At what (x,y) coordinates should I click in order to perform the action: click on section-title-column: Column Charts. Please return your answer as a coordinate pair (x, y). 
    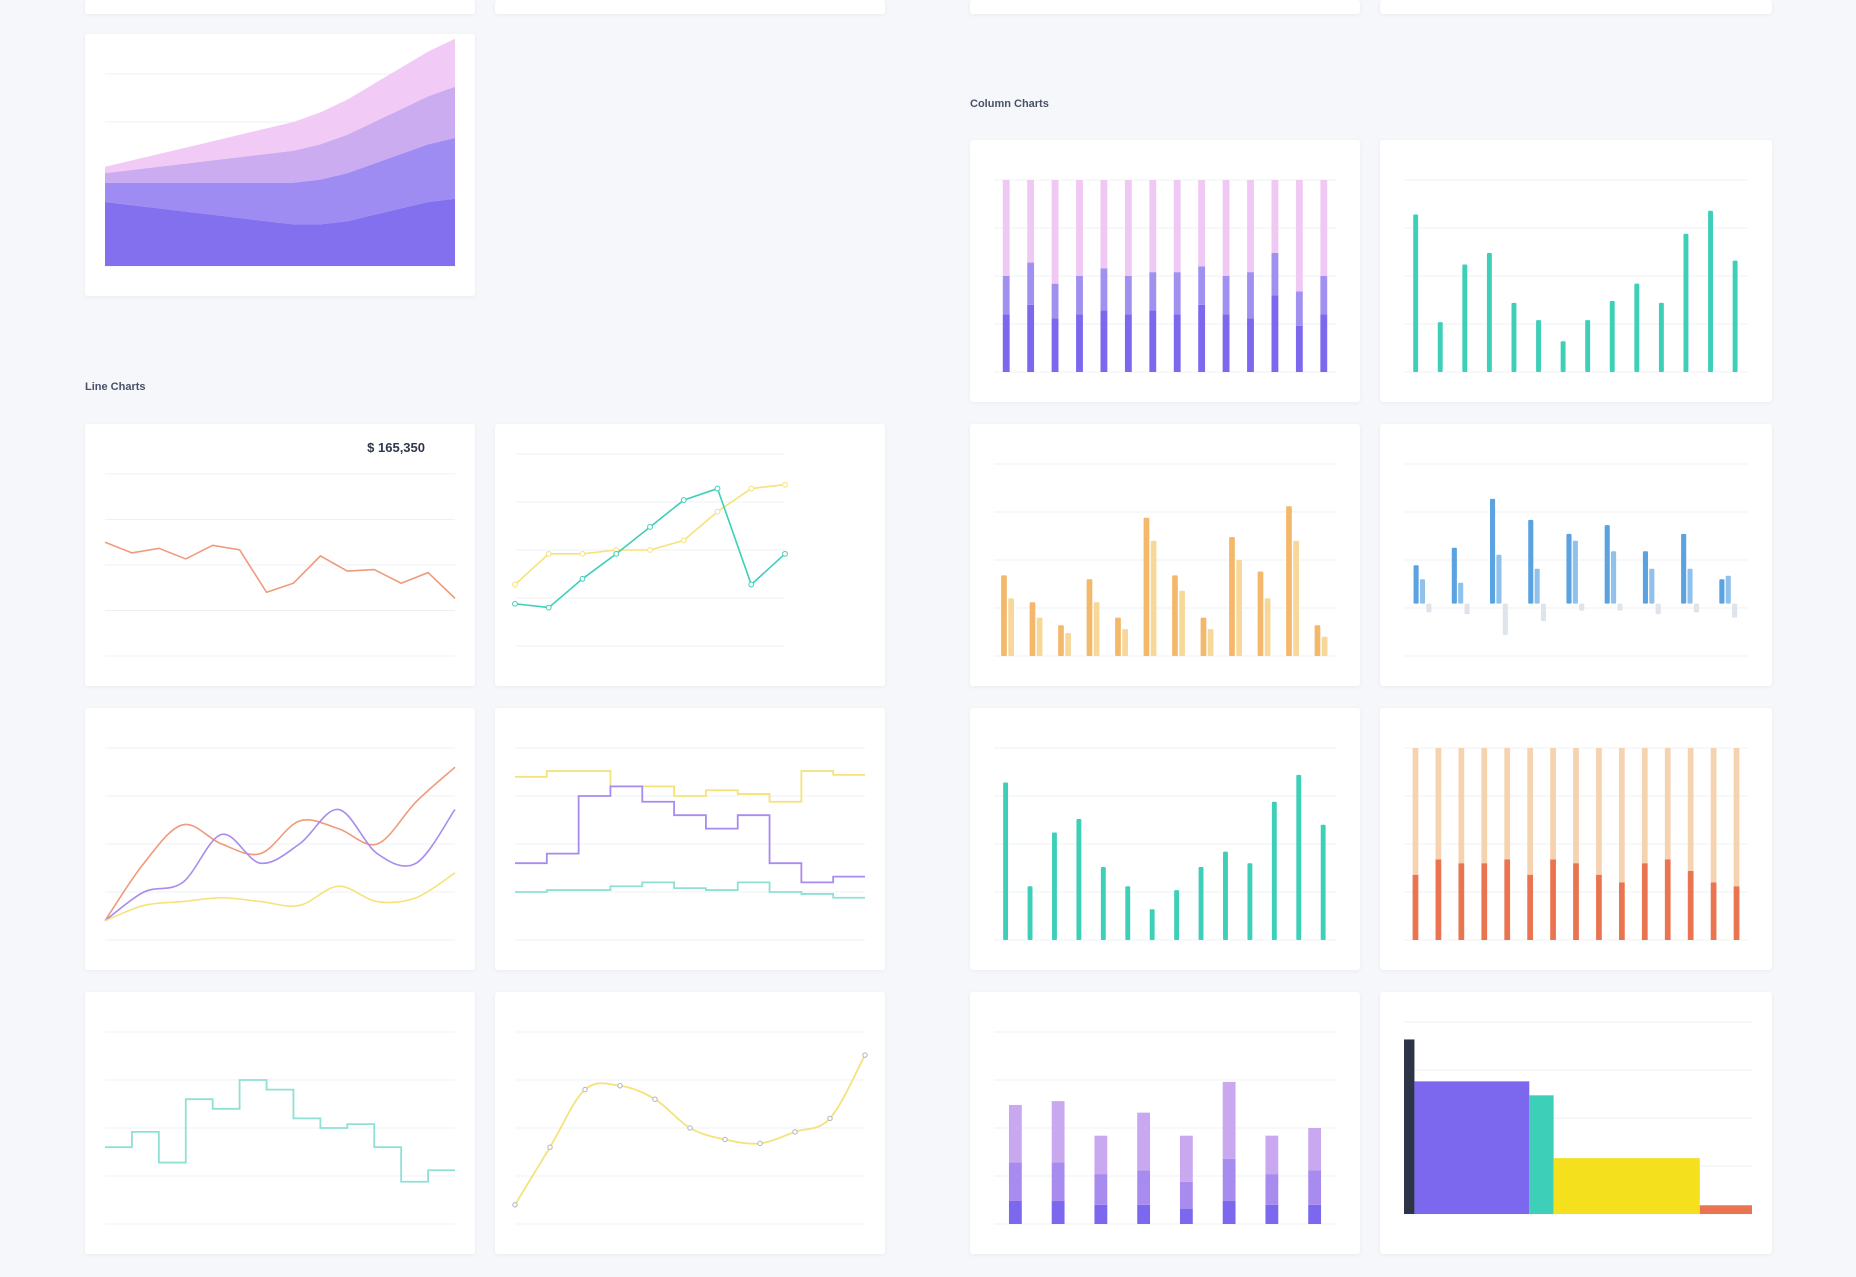
    Looking at the image, I should click on (1009, 104).